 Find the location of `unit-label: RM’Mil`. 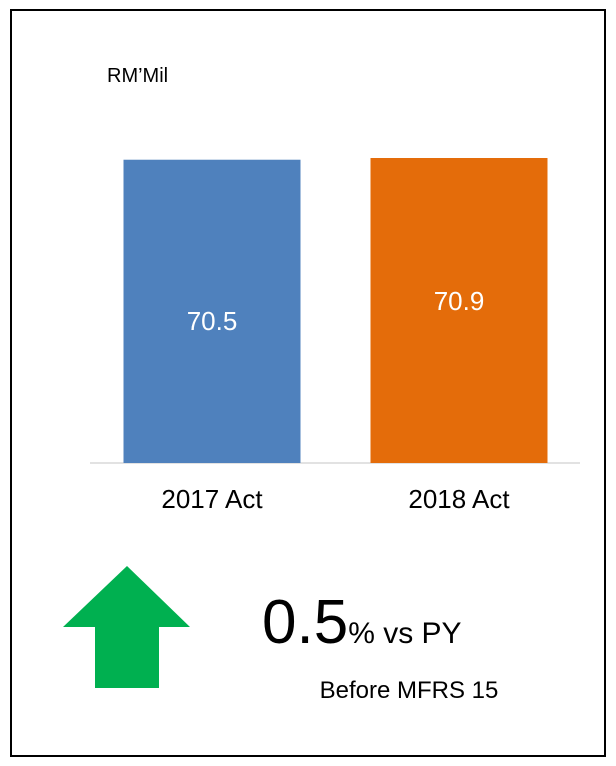

unit-label: RM’Mil is located at coordinates (137, 76).